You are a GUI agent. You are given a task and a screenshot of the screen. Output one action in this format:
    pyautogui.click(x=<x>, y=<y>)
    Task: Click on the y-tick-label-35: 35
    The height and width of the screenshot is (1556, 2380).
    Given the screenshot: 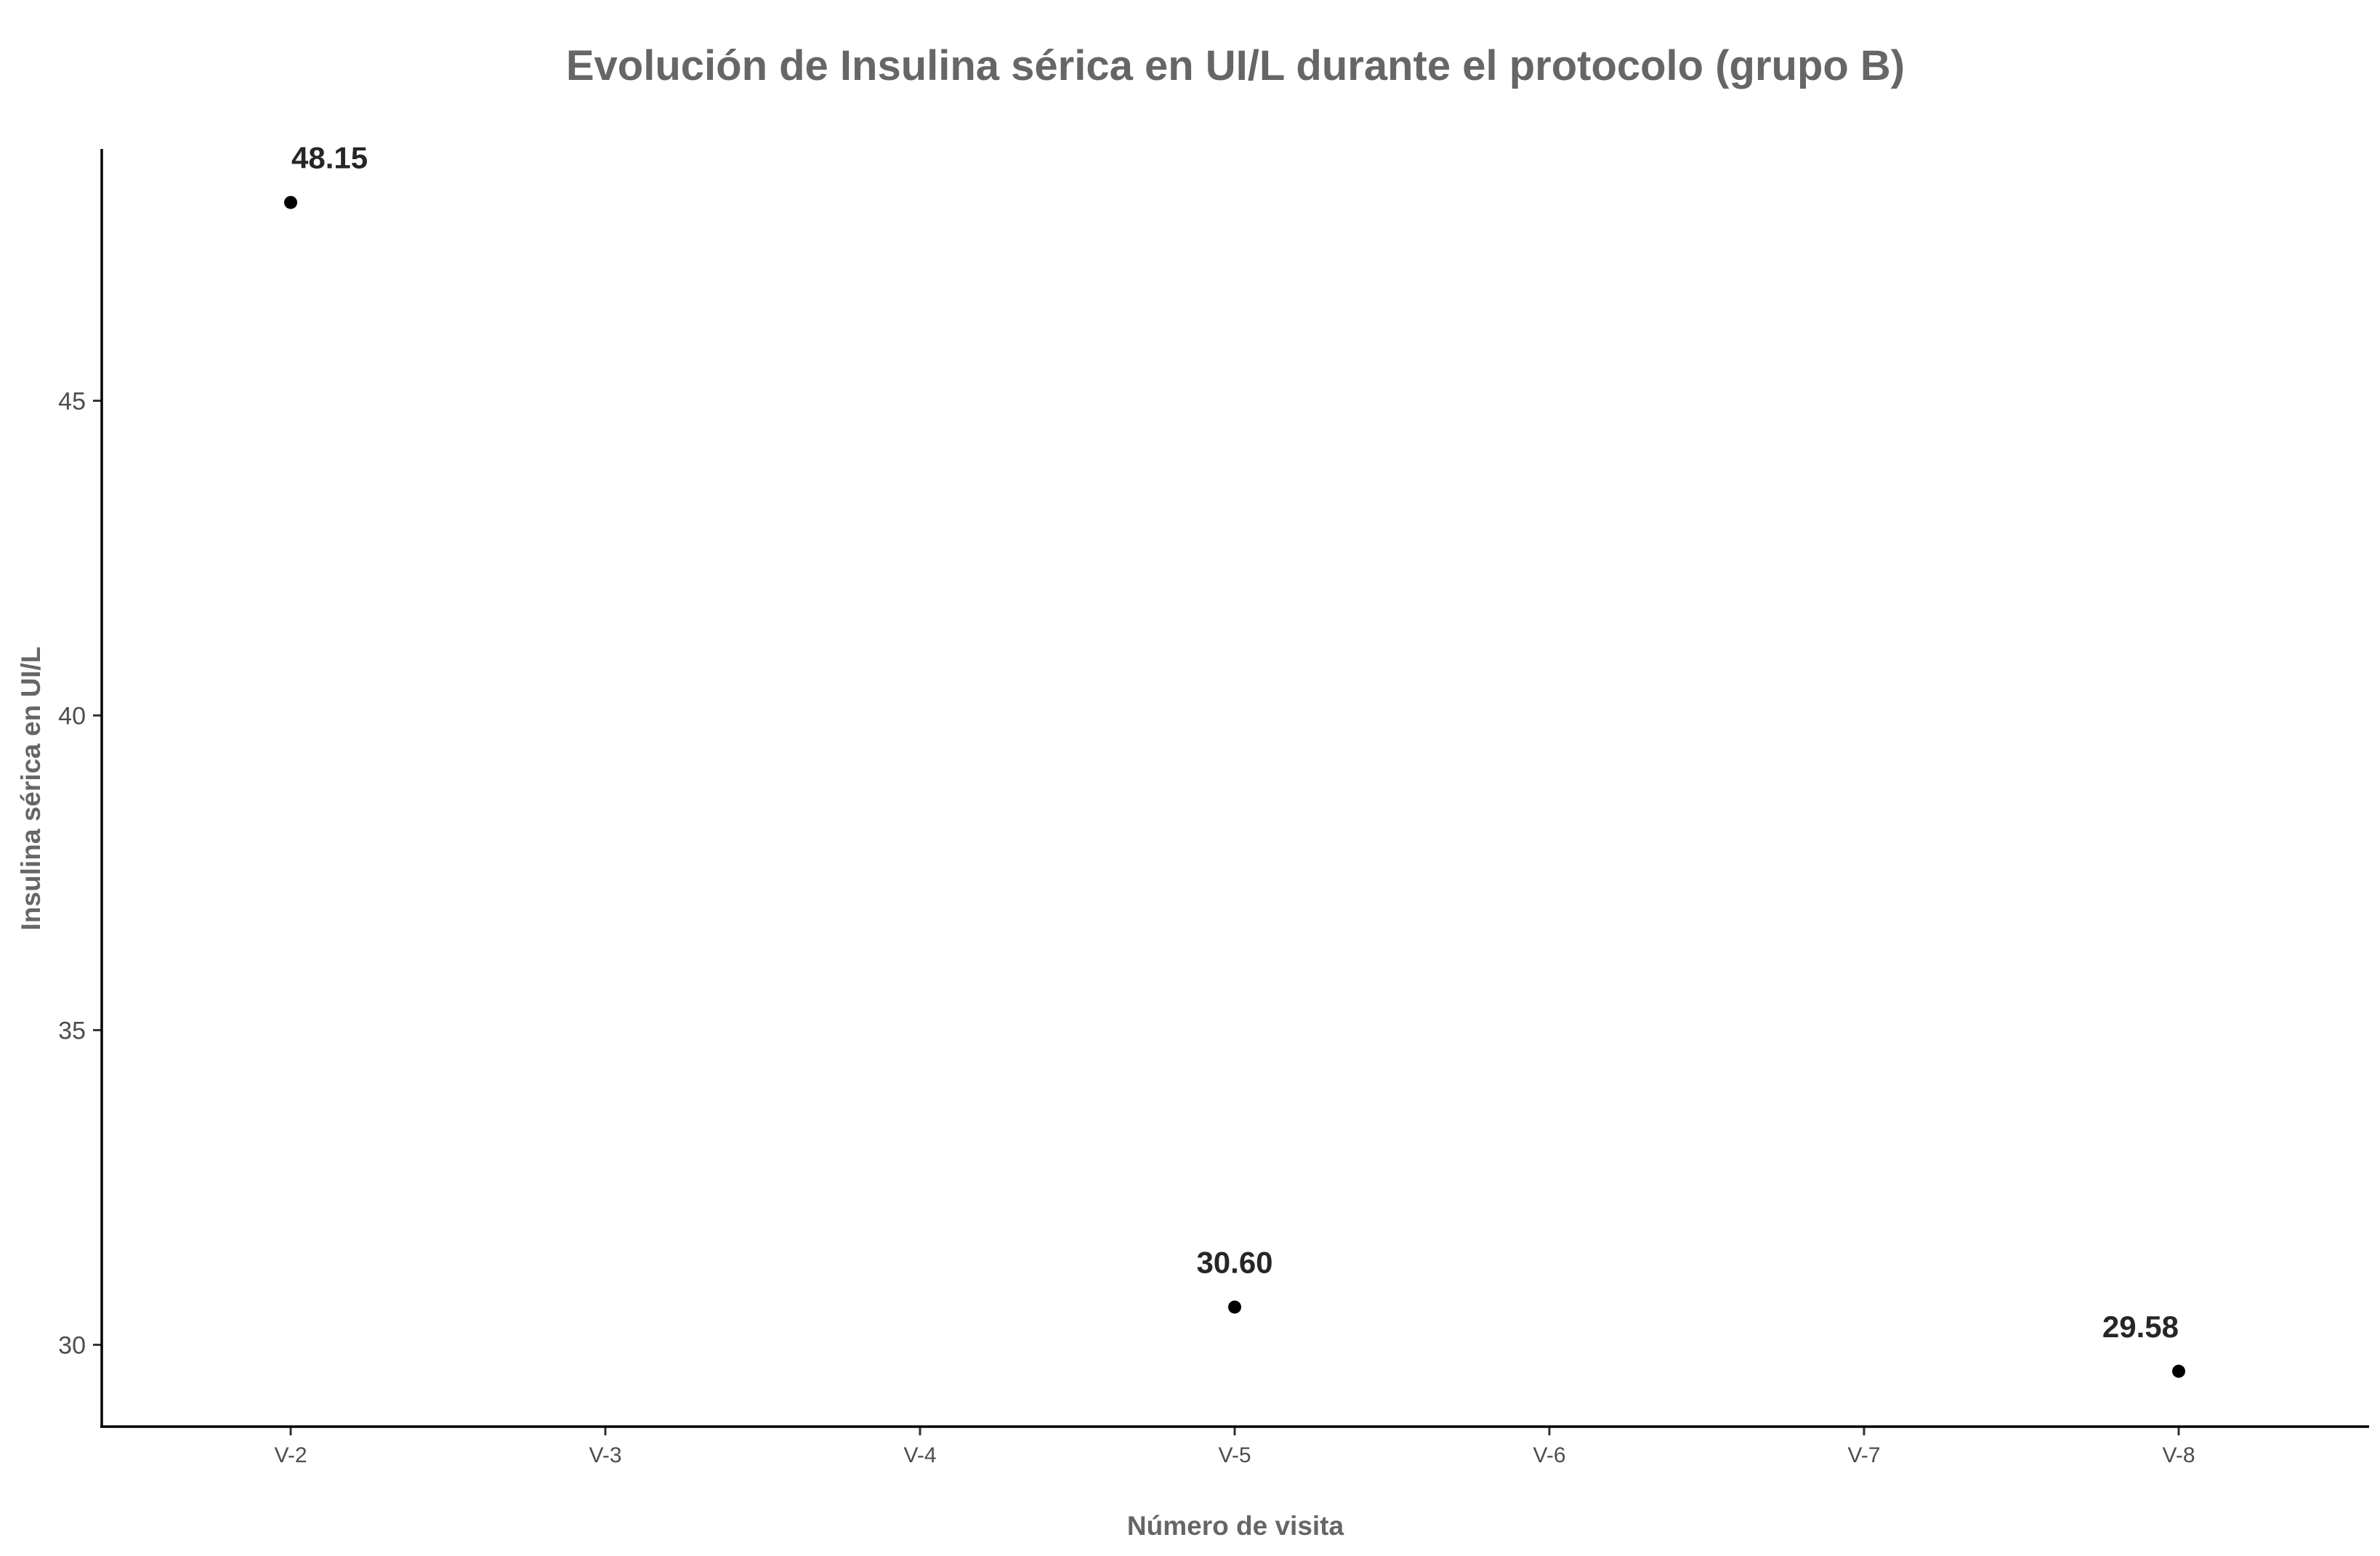 What is the action you would take?
    pyautogui.click(x=72, y=1030)
    